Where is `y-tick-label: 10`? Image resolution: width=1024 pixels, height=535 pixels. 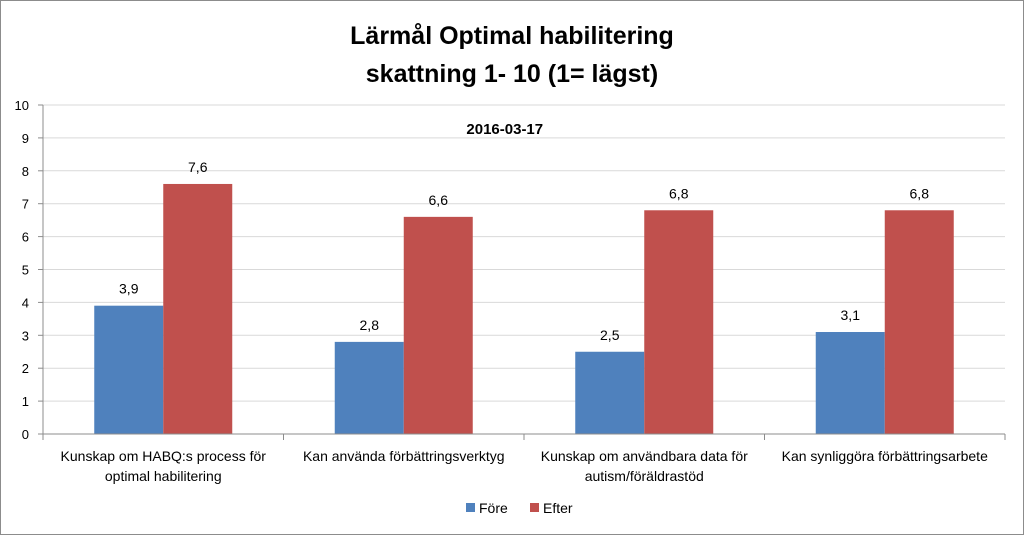 y-tick-label: 10 is located at coordinates (22, 105).